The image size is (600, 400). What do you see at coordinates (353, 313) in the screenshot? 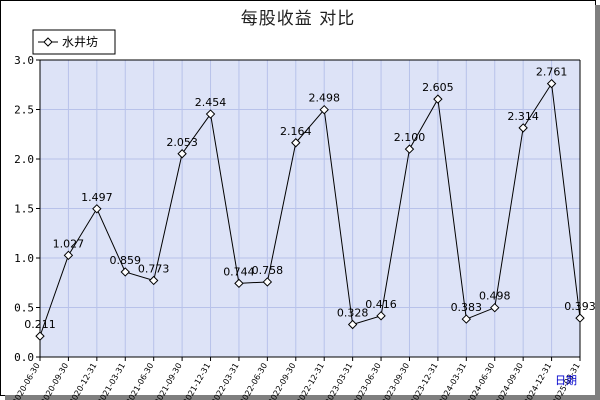
I see `data-label: 0.328` at bounding box center [353, 313].